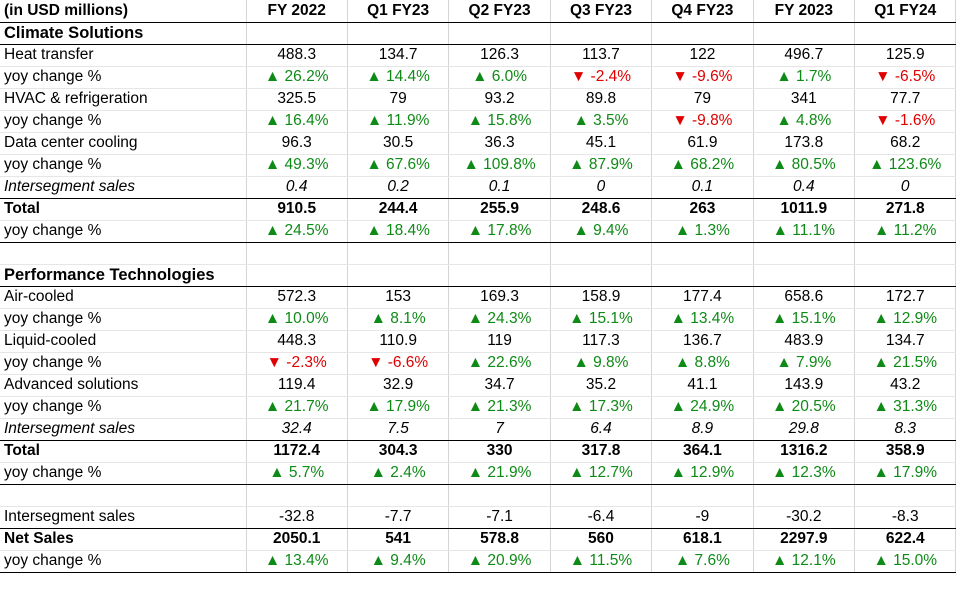 The image size is (956, 600). I want to click on value-cell: 143.9, so click(804, 385).